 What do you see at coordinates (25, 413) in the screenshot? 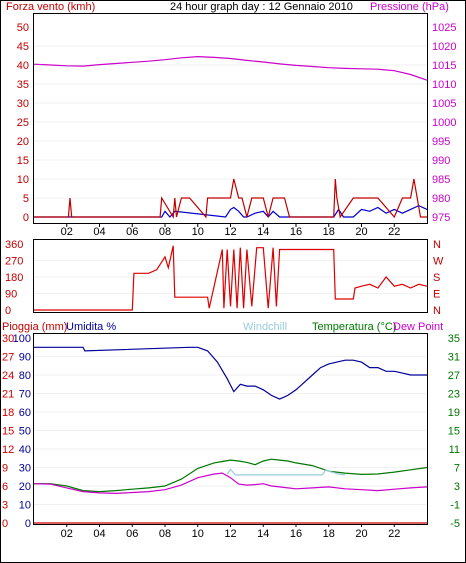
I see `humidity-tick-label: 60` at bounding box center [25, 413].